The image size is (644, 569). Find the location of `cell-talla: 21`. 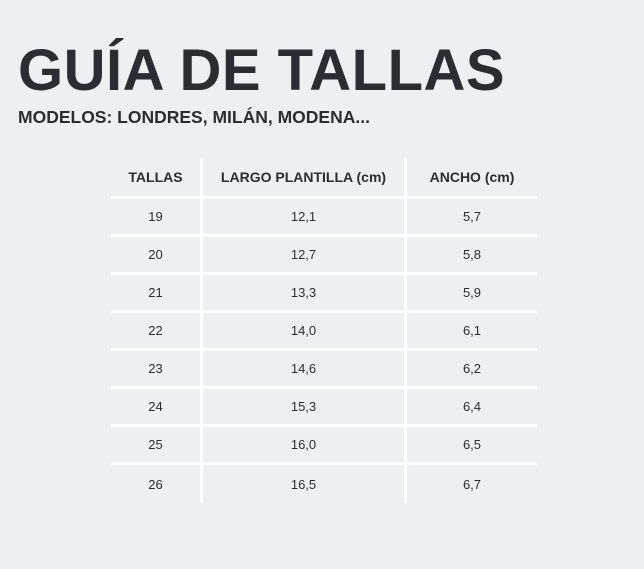

cell-talla: 21 is located at coordinates (157, 293).